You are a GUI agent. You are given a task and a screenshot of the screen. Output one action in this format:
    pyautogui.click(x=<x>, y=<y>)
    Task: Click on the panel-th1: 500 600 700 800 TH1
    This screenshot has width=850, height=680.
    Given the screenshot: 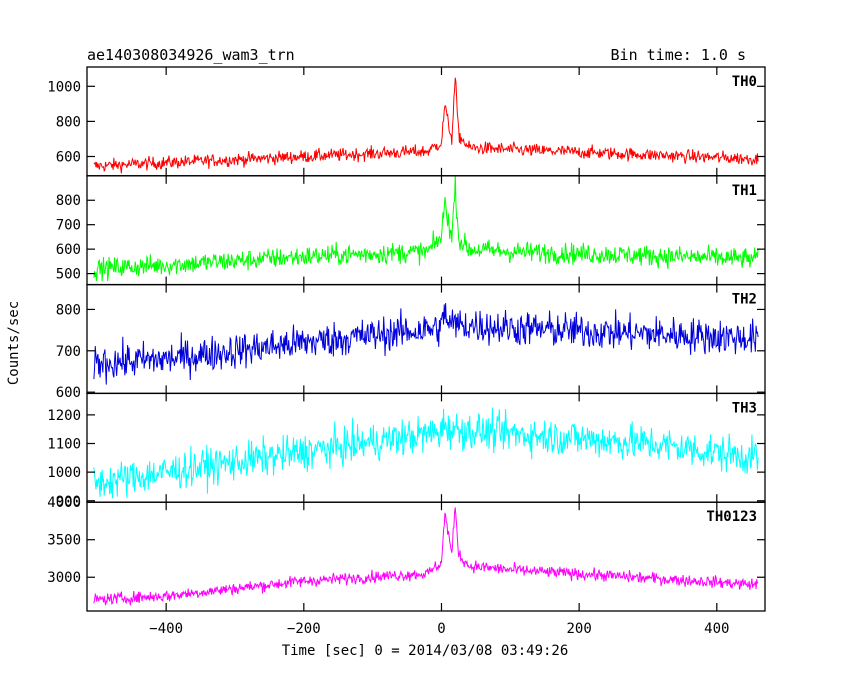 What is the action you would take?
    pyautogui.click(x=411, y=230)
    